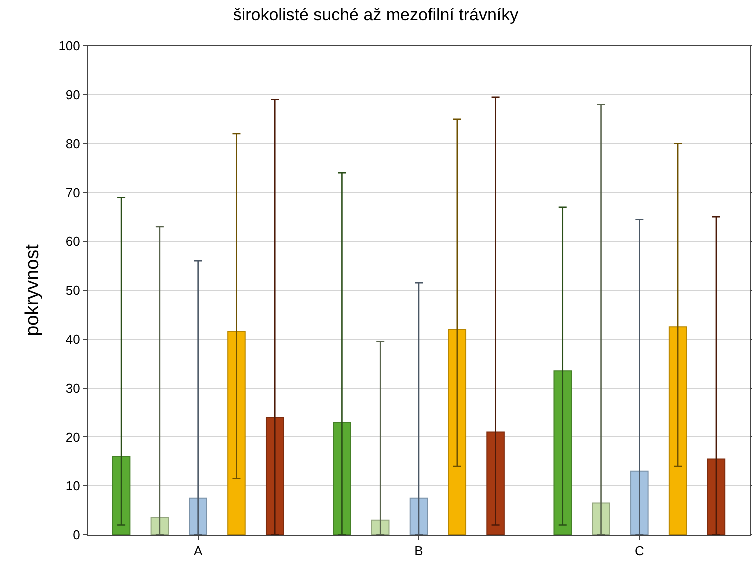 This screenshot has height=562, width=752. What do you see at coordinates (73, 486) in the screenshot?
I see `y-tick-label: 10` at bounding box center [73, 486].